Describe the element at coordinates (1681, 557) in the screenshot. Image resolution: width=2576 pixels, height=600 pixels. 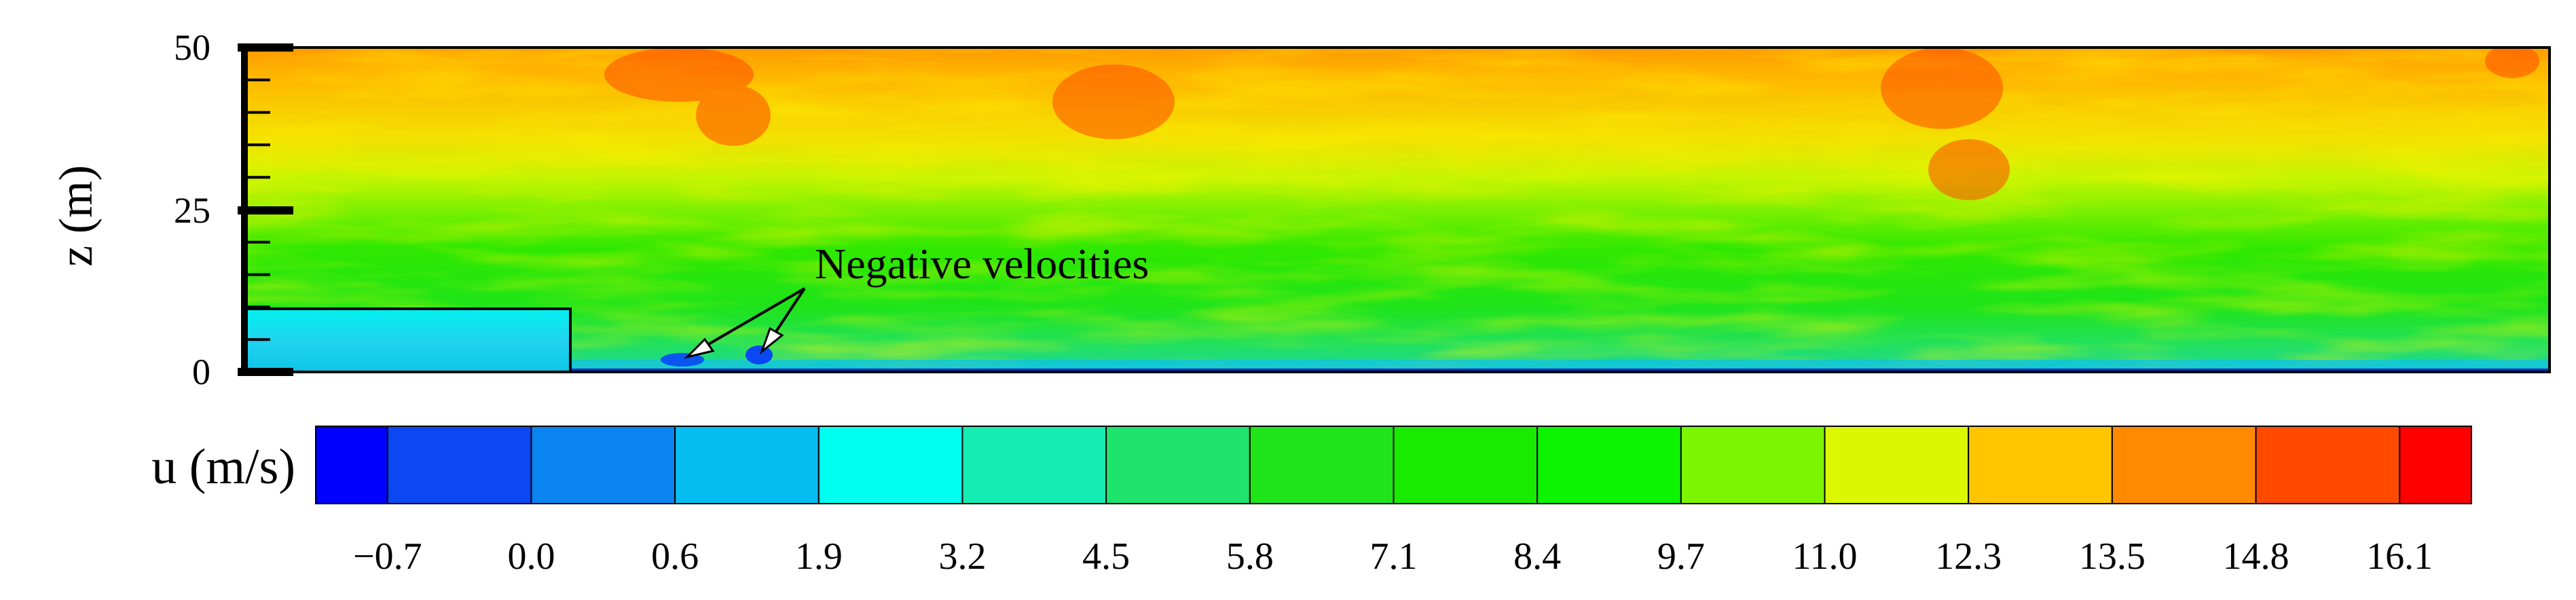
I see `colorbar-tick-label: 9.7` at that location.